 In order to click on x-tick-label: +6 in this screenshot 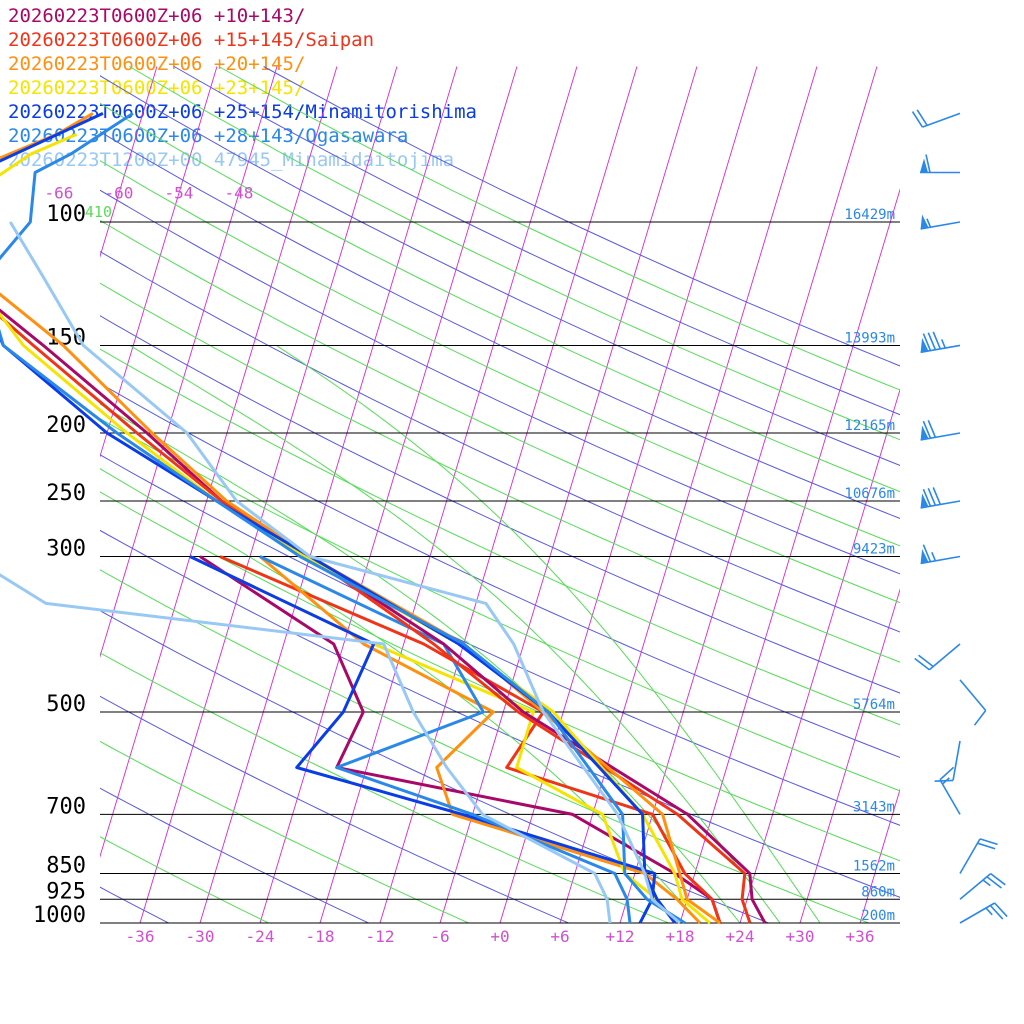, I will do `click(559, 936)`.